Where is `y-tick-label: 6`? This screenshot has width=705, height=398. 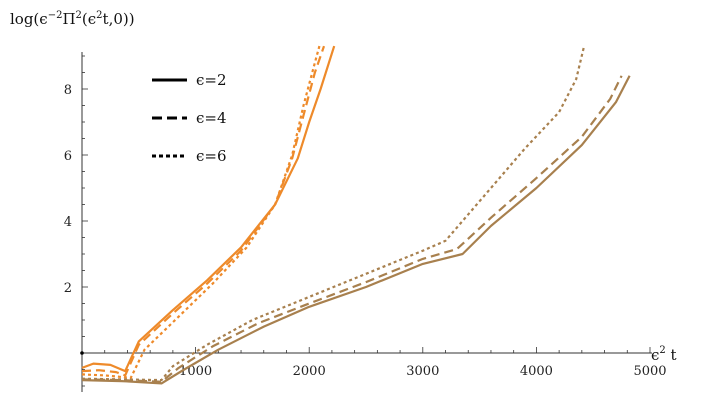
y-tick-label: 6 is located at coordinates (68, 156).